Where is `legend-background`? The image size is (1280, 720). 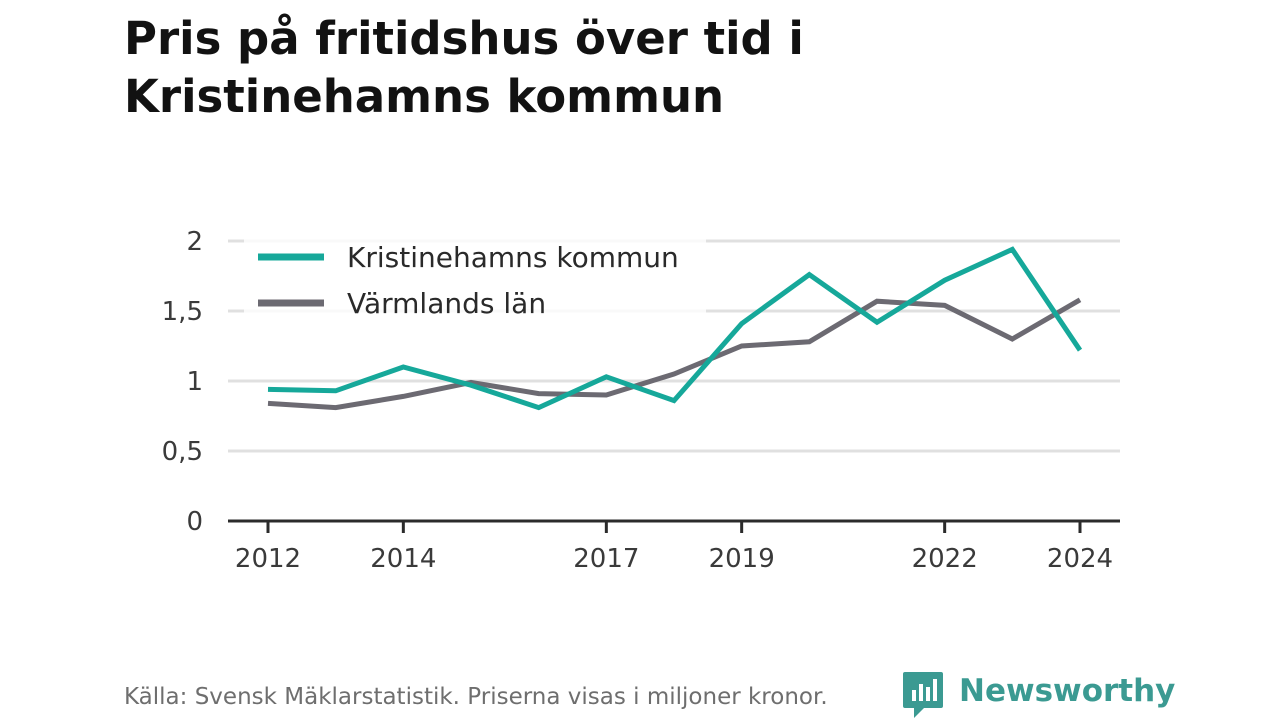 legend-background is located at coordinates (475, 280).